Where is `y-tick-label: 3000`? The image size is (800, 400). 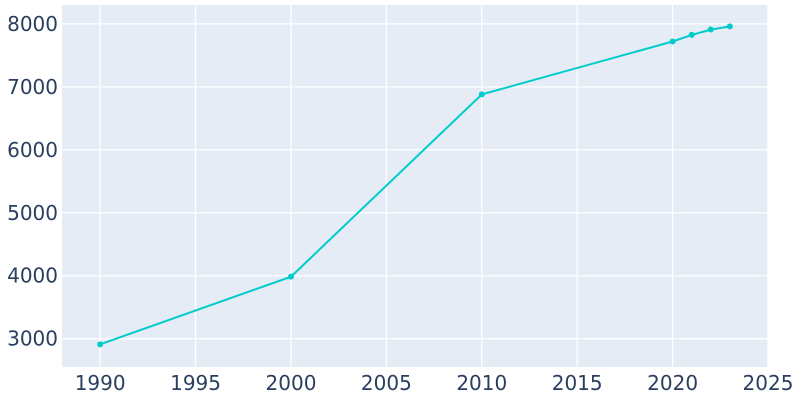
y-tick-label: 3000 is located at coordinates (32, 339).